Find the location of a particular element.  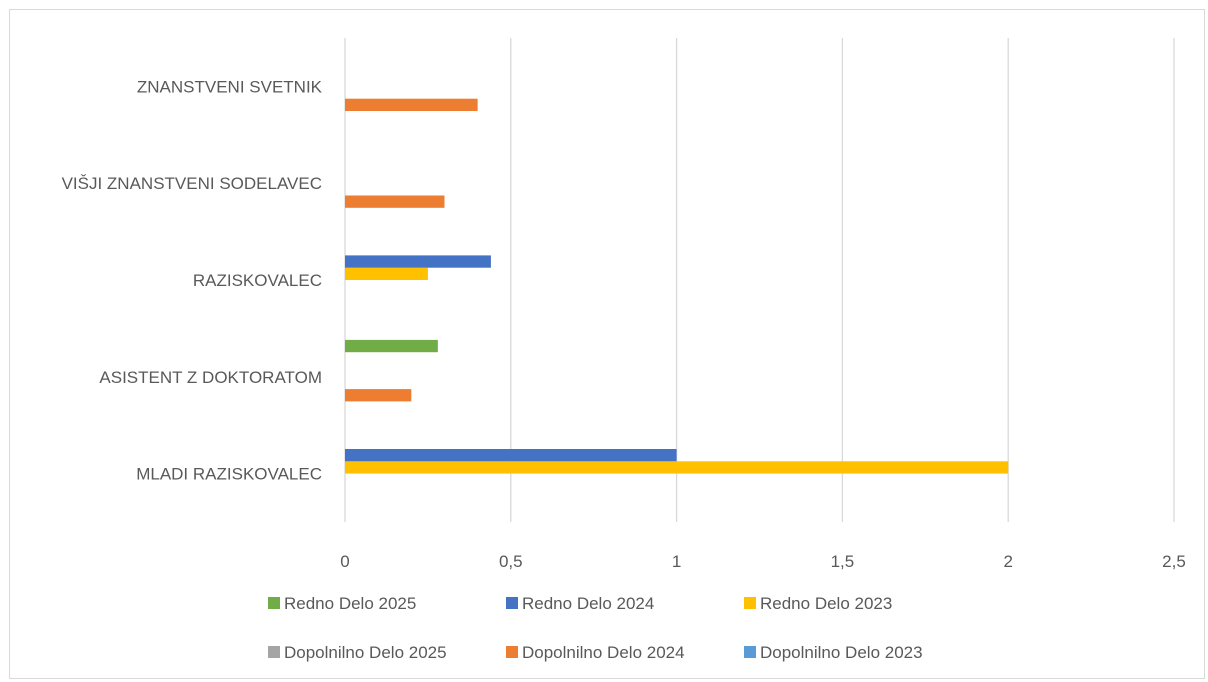

bar-redno-delo-2023-mladi-raziskovalec is located at coordinates (677, 467).